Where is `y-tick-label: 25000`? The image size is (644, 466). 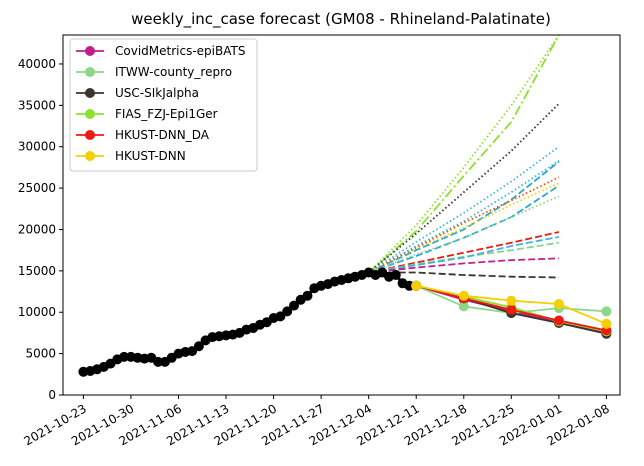 y-tick-label: 25000 is located at coordinates (37, 188).